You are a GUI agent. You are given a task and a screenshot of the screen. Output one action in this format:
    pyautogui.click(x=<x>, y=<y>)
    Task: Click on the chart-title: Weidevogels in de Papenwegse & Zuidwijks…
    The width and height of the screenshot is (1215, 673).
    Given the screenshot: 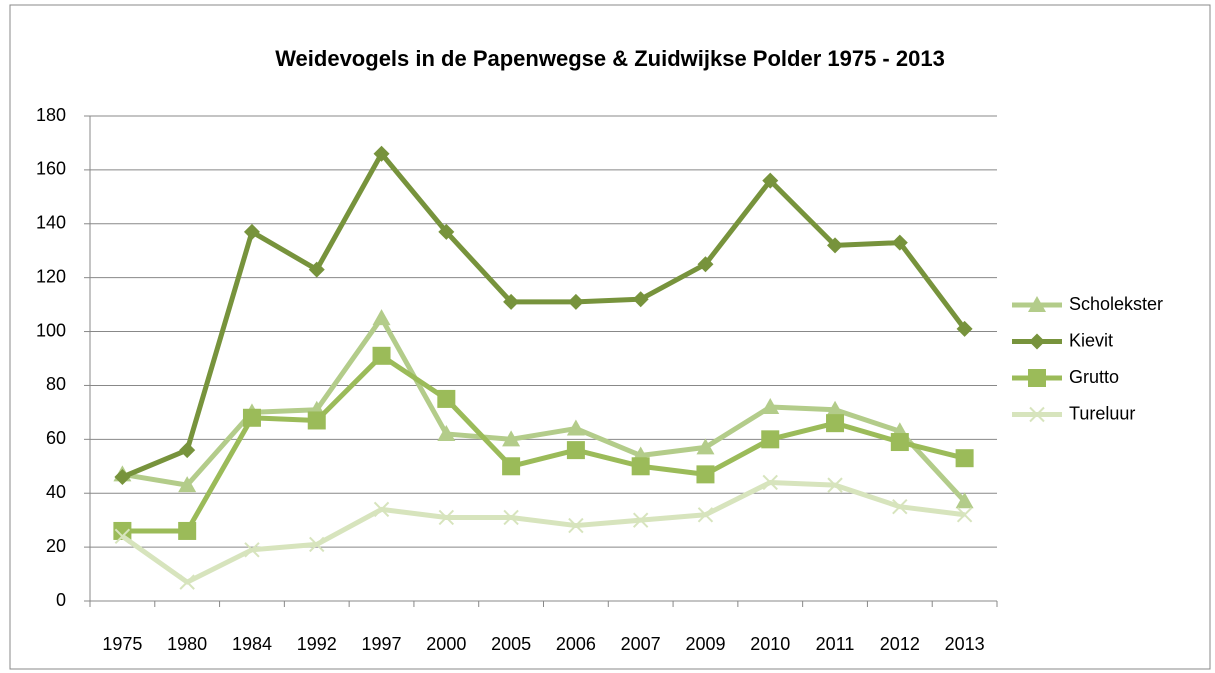 What is the action you would take?
    pyautogui.click(x=610, y=58)
    